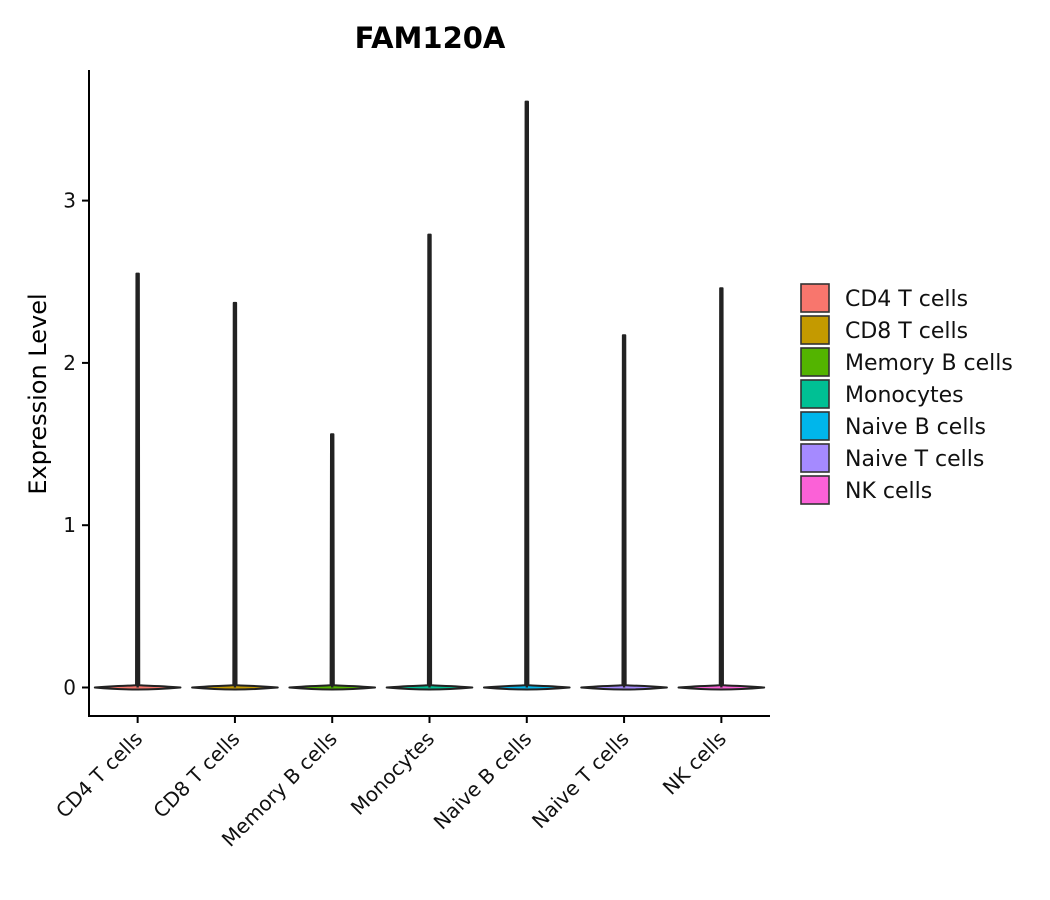 The width and height of the screenshot is (1050, 900). I want to click on chart-title: FAM120A, so click(430, 38).